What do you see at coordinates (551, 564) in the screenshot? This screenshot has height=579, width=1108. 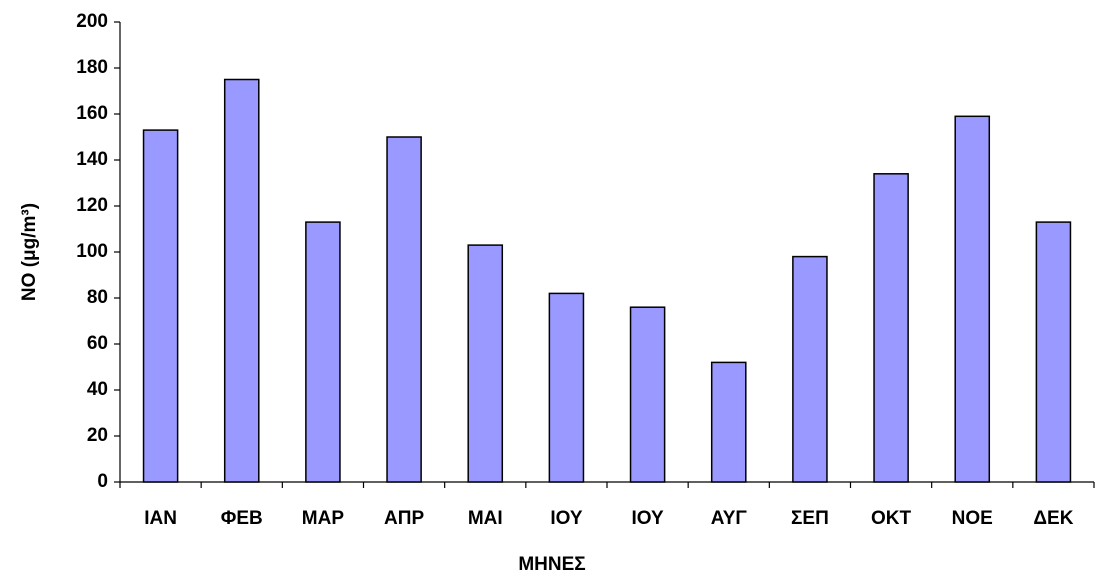 I see `x-axis-label: ΜΗΝΕΣ` at bounding box center [551, 564].